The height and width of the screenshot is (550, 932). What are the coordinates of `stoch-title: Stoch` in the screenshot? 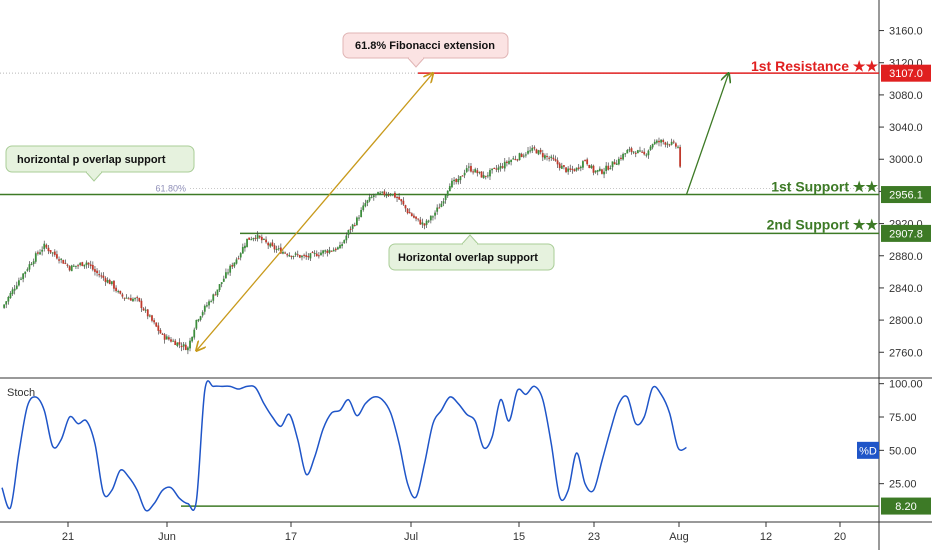 It's located at (21, 393).